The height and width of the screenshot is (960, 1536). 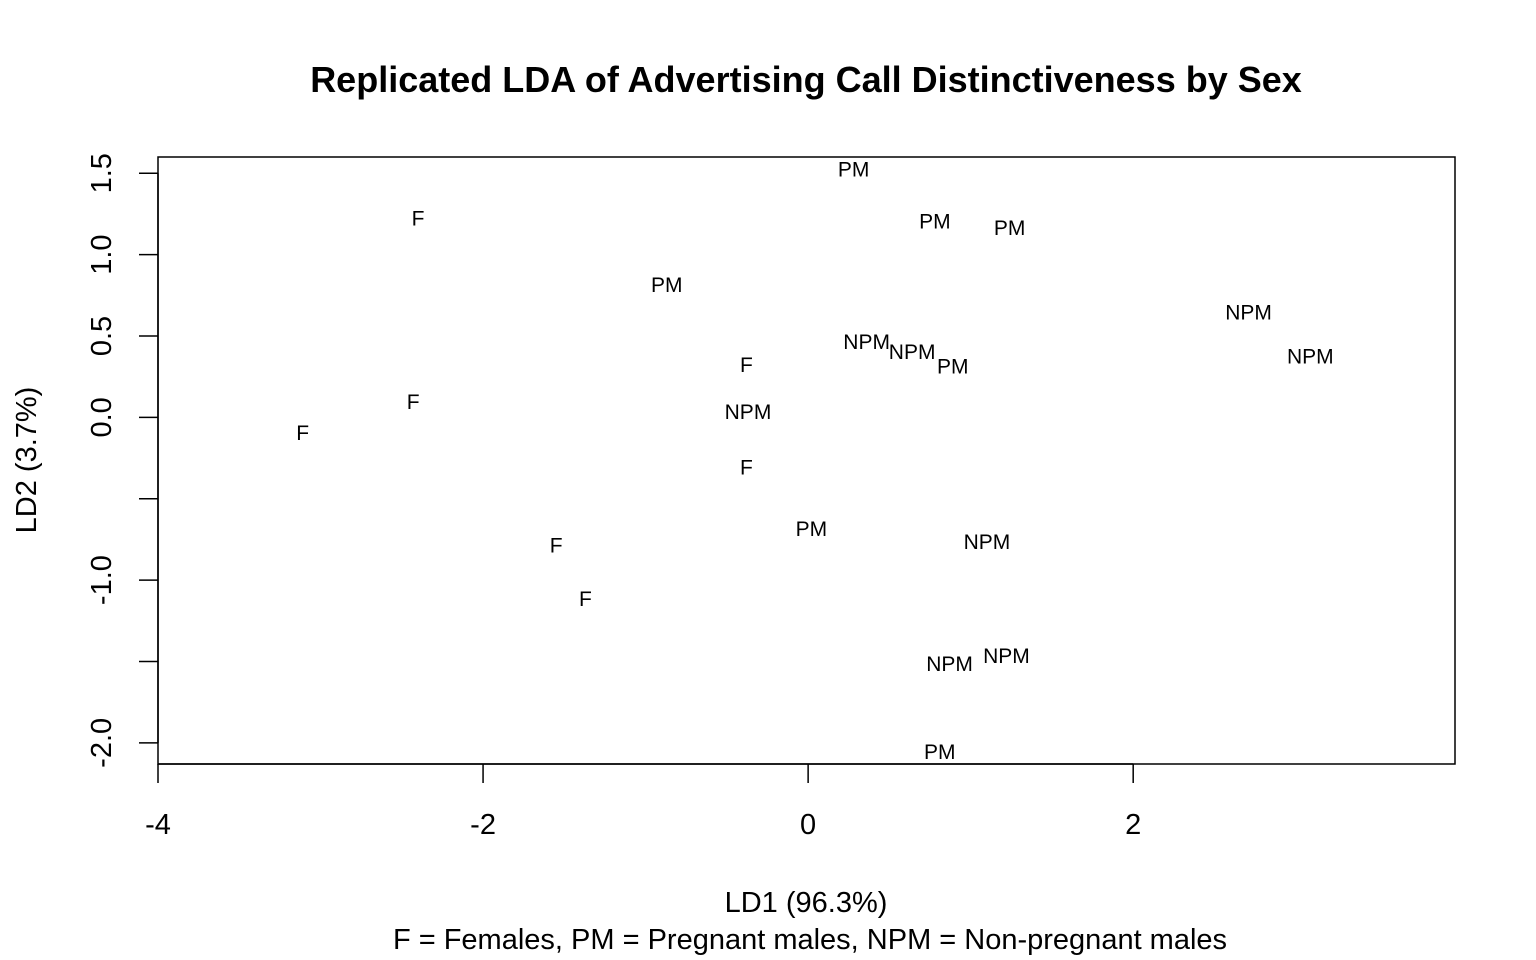 What do you see at coordinates (102, 254) in the screenshot?
I see `y-tick-label: 1.0` at bounding box center [102, 254].